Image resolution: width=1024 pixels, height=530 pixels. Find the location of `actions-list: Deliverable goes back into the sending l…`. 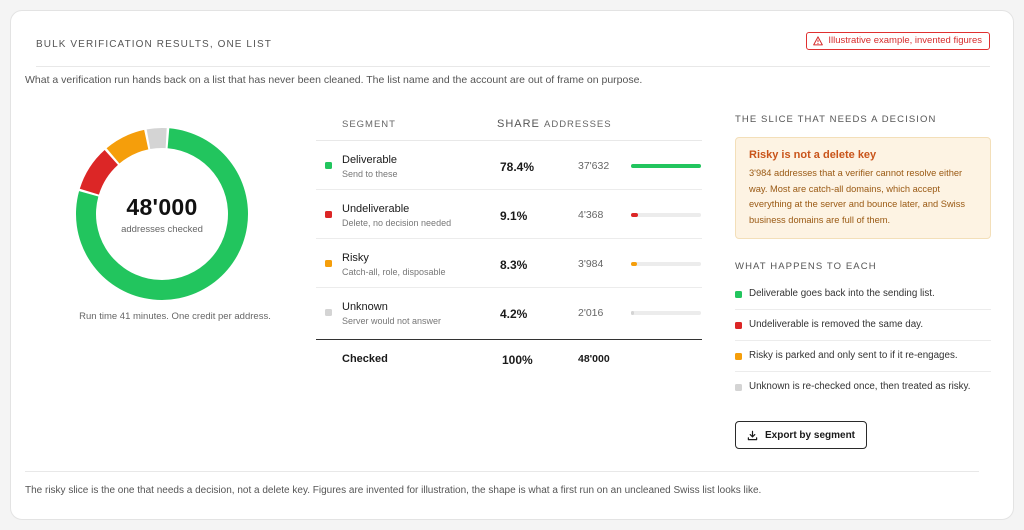

actions-list: Deliverable goes back into the sending l… is located at coordinates (863, 341).